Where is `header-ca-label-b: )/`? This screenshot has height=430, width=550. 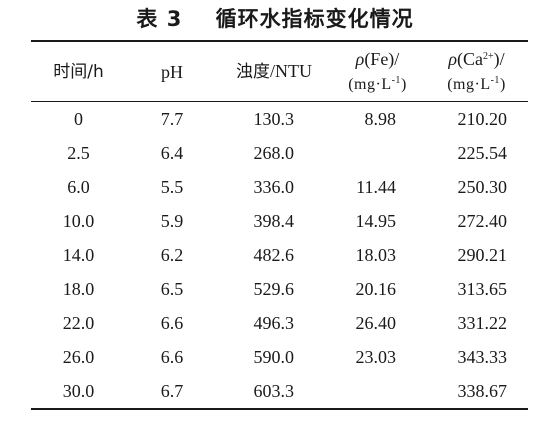 header-ca-label-b: )/ is located at coordinates (499, 58).